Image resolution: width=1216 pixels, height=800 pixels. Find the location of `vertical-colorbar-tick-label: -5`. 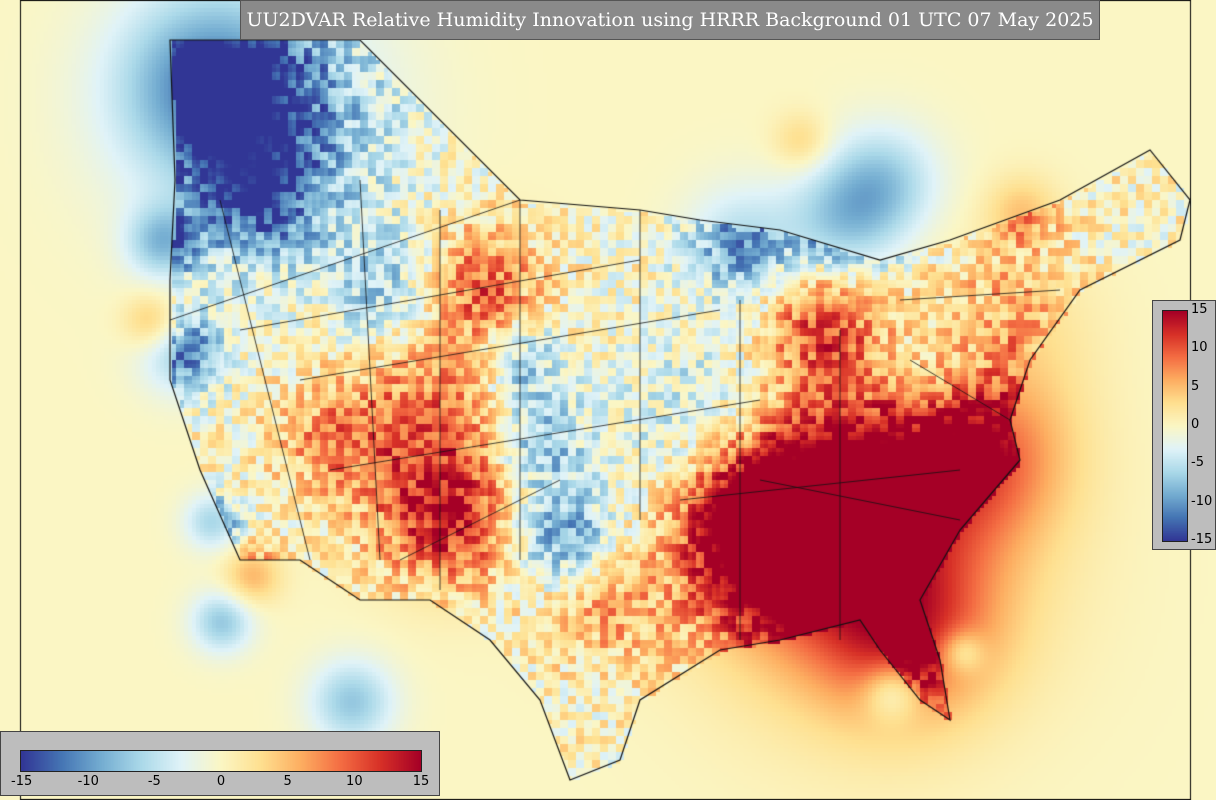

vertical-colorbar-tick-label: -5 is located at coordinates (1197, 463).